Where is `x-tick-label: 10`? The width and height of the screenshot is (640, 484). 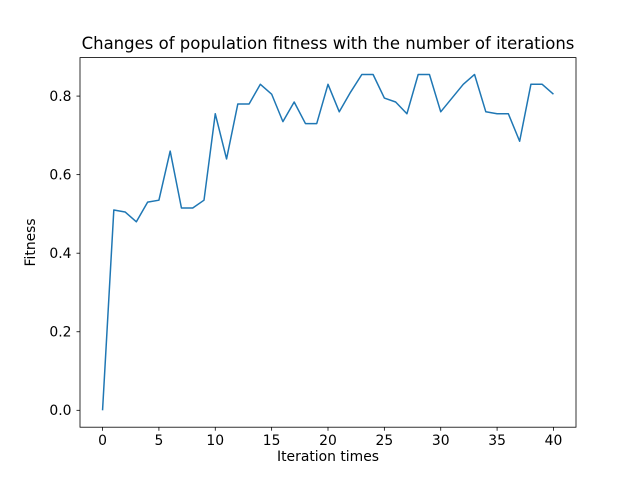
x-tick-label: 10 is located at coordinates (215, 441).